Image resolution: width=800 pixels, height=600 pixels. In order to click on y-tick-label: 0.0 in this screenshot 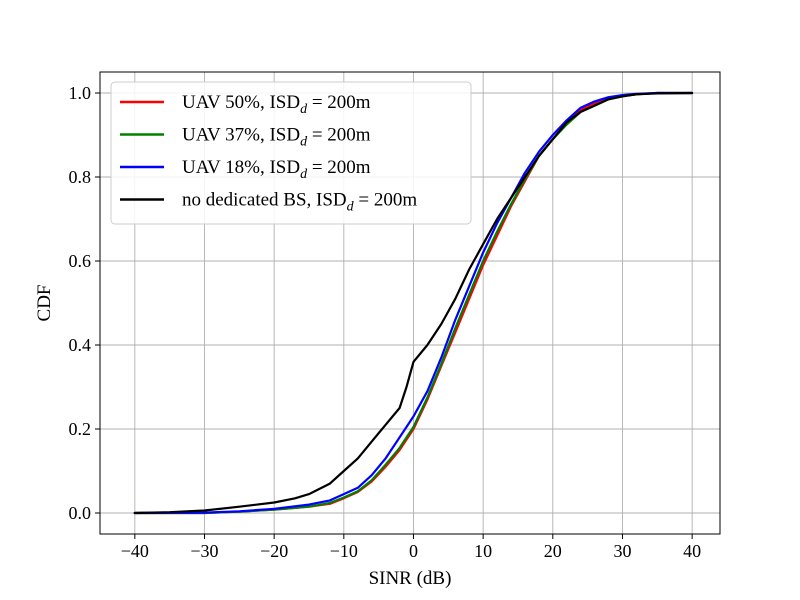, I will do `click(80, 513)`.